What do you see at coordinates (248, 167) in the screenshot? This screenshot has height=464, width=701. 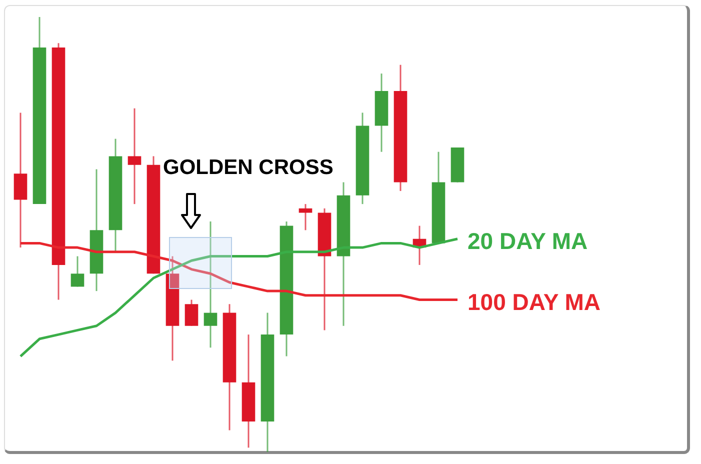 I see `annotation: GOLDEN CROSS` at bounding box center [248, 167].